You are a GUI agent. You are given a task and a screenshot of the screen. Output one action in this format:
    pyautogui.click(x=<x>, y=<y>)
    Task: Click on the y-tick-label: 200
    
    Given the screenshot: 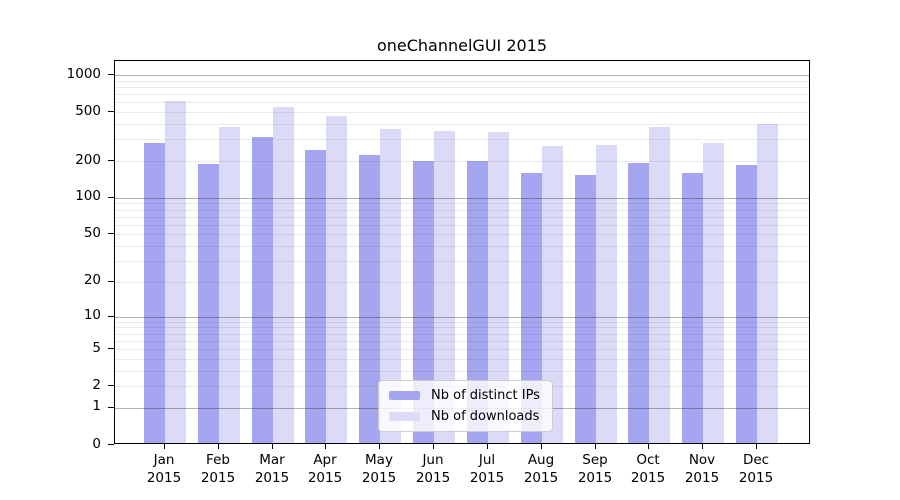 What is the action you would take?
    pyautogui.click(x=88, y=160)
    